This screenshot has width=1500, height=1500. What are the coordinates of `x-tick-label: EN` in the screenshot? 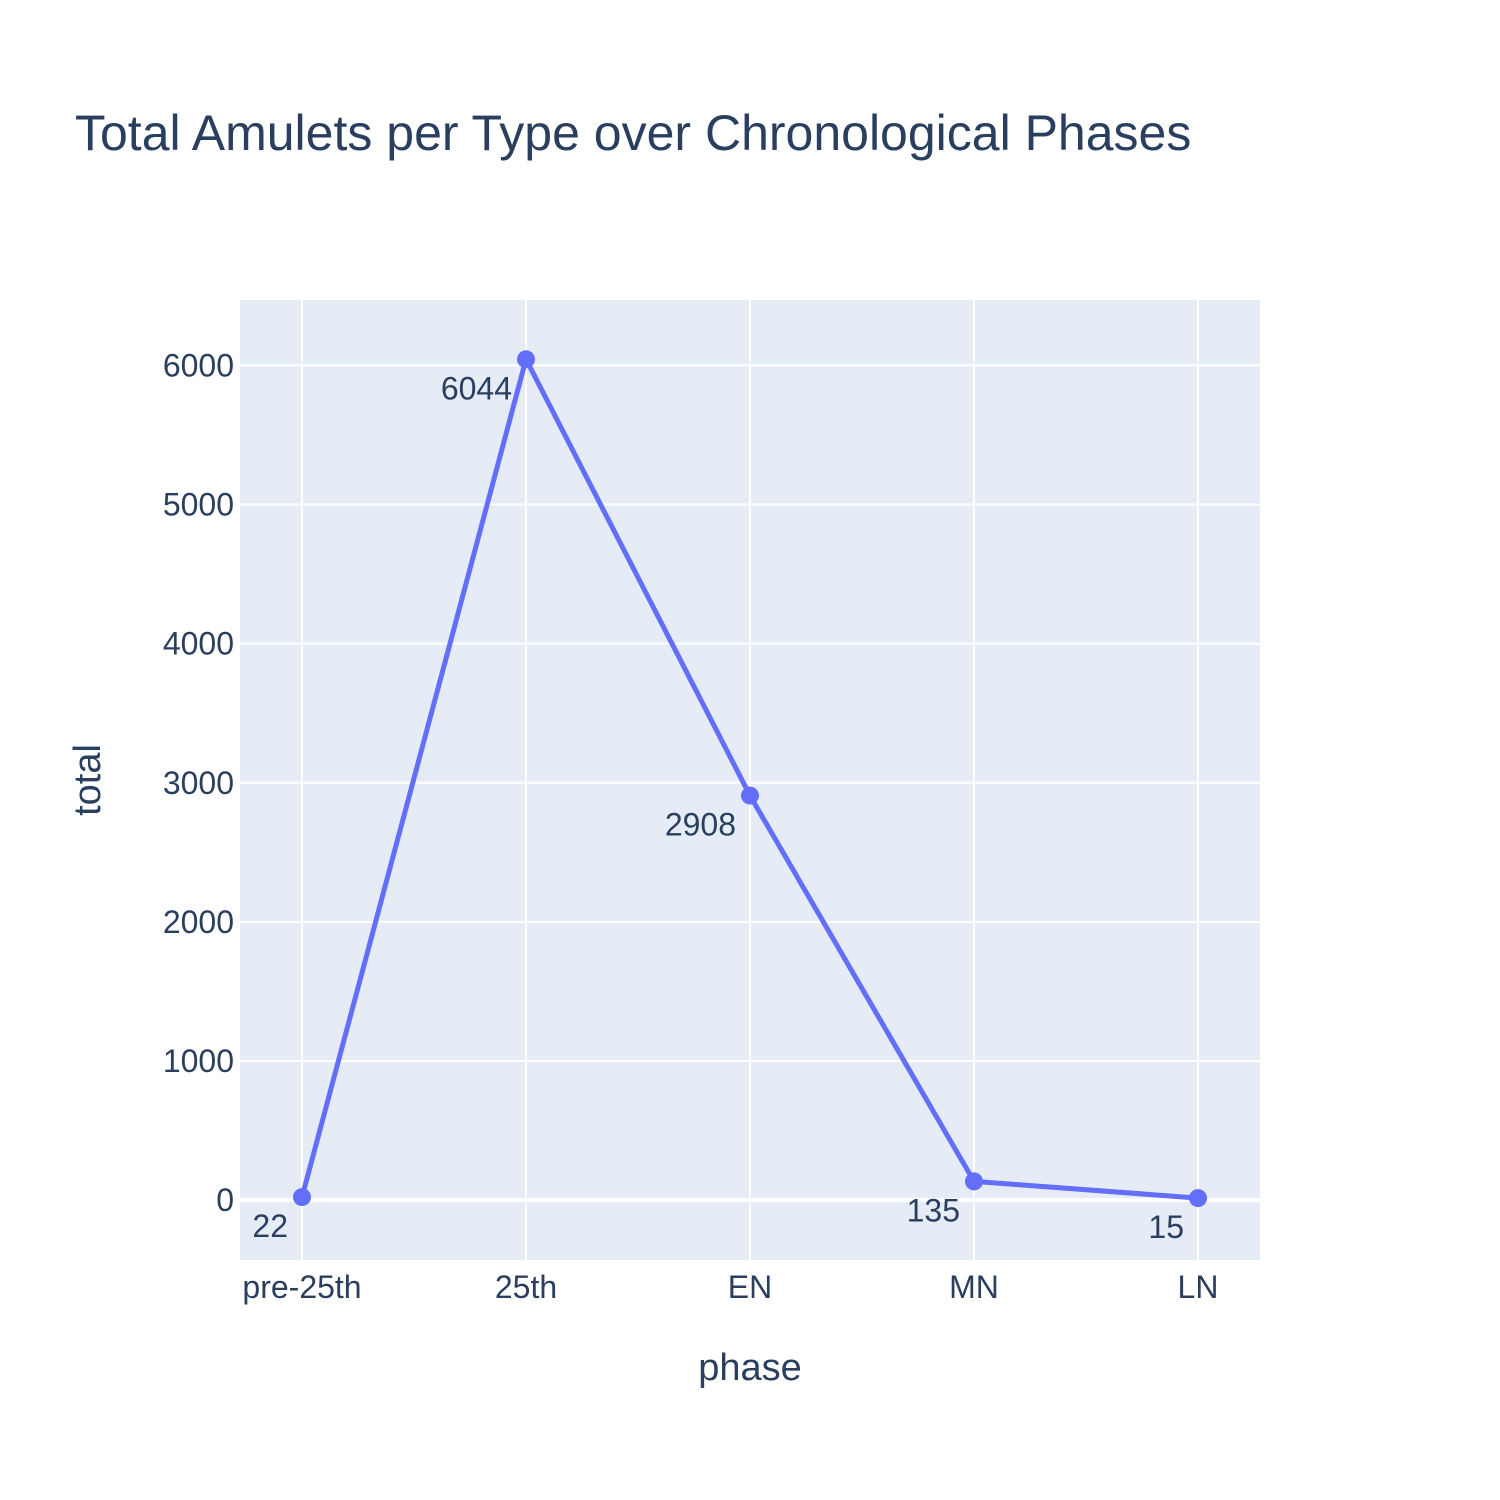 It's located at (750, 1287).